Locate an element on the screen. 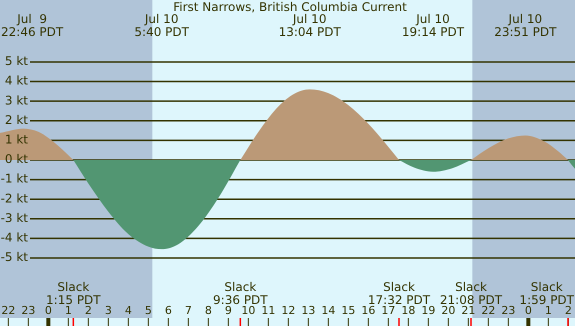  y-tick-label: -1 kt is located at coordinates (14, 179).